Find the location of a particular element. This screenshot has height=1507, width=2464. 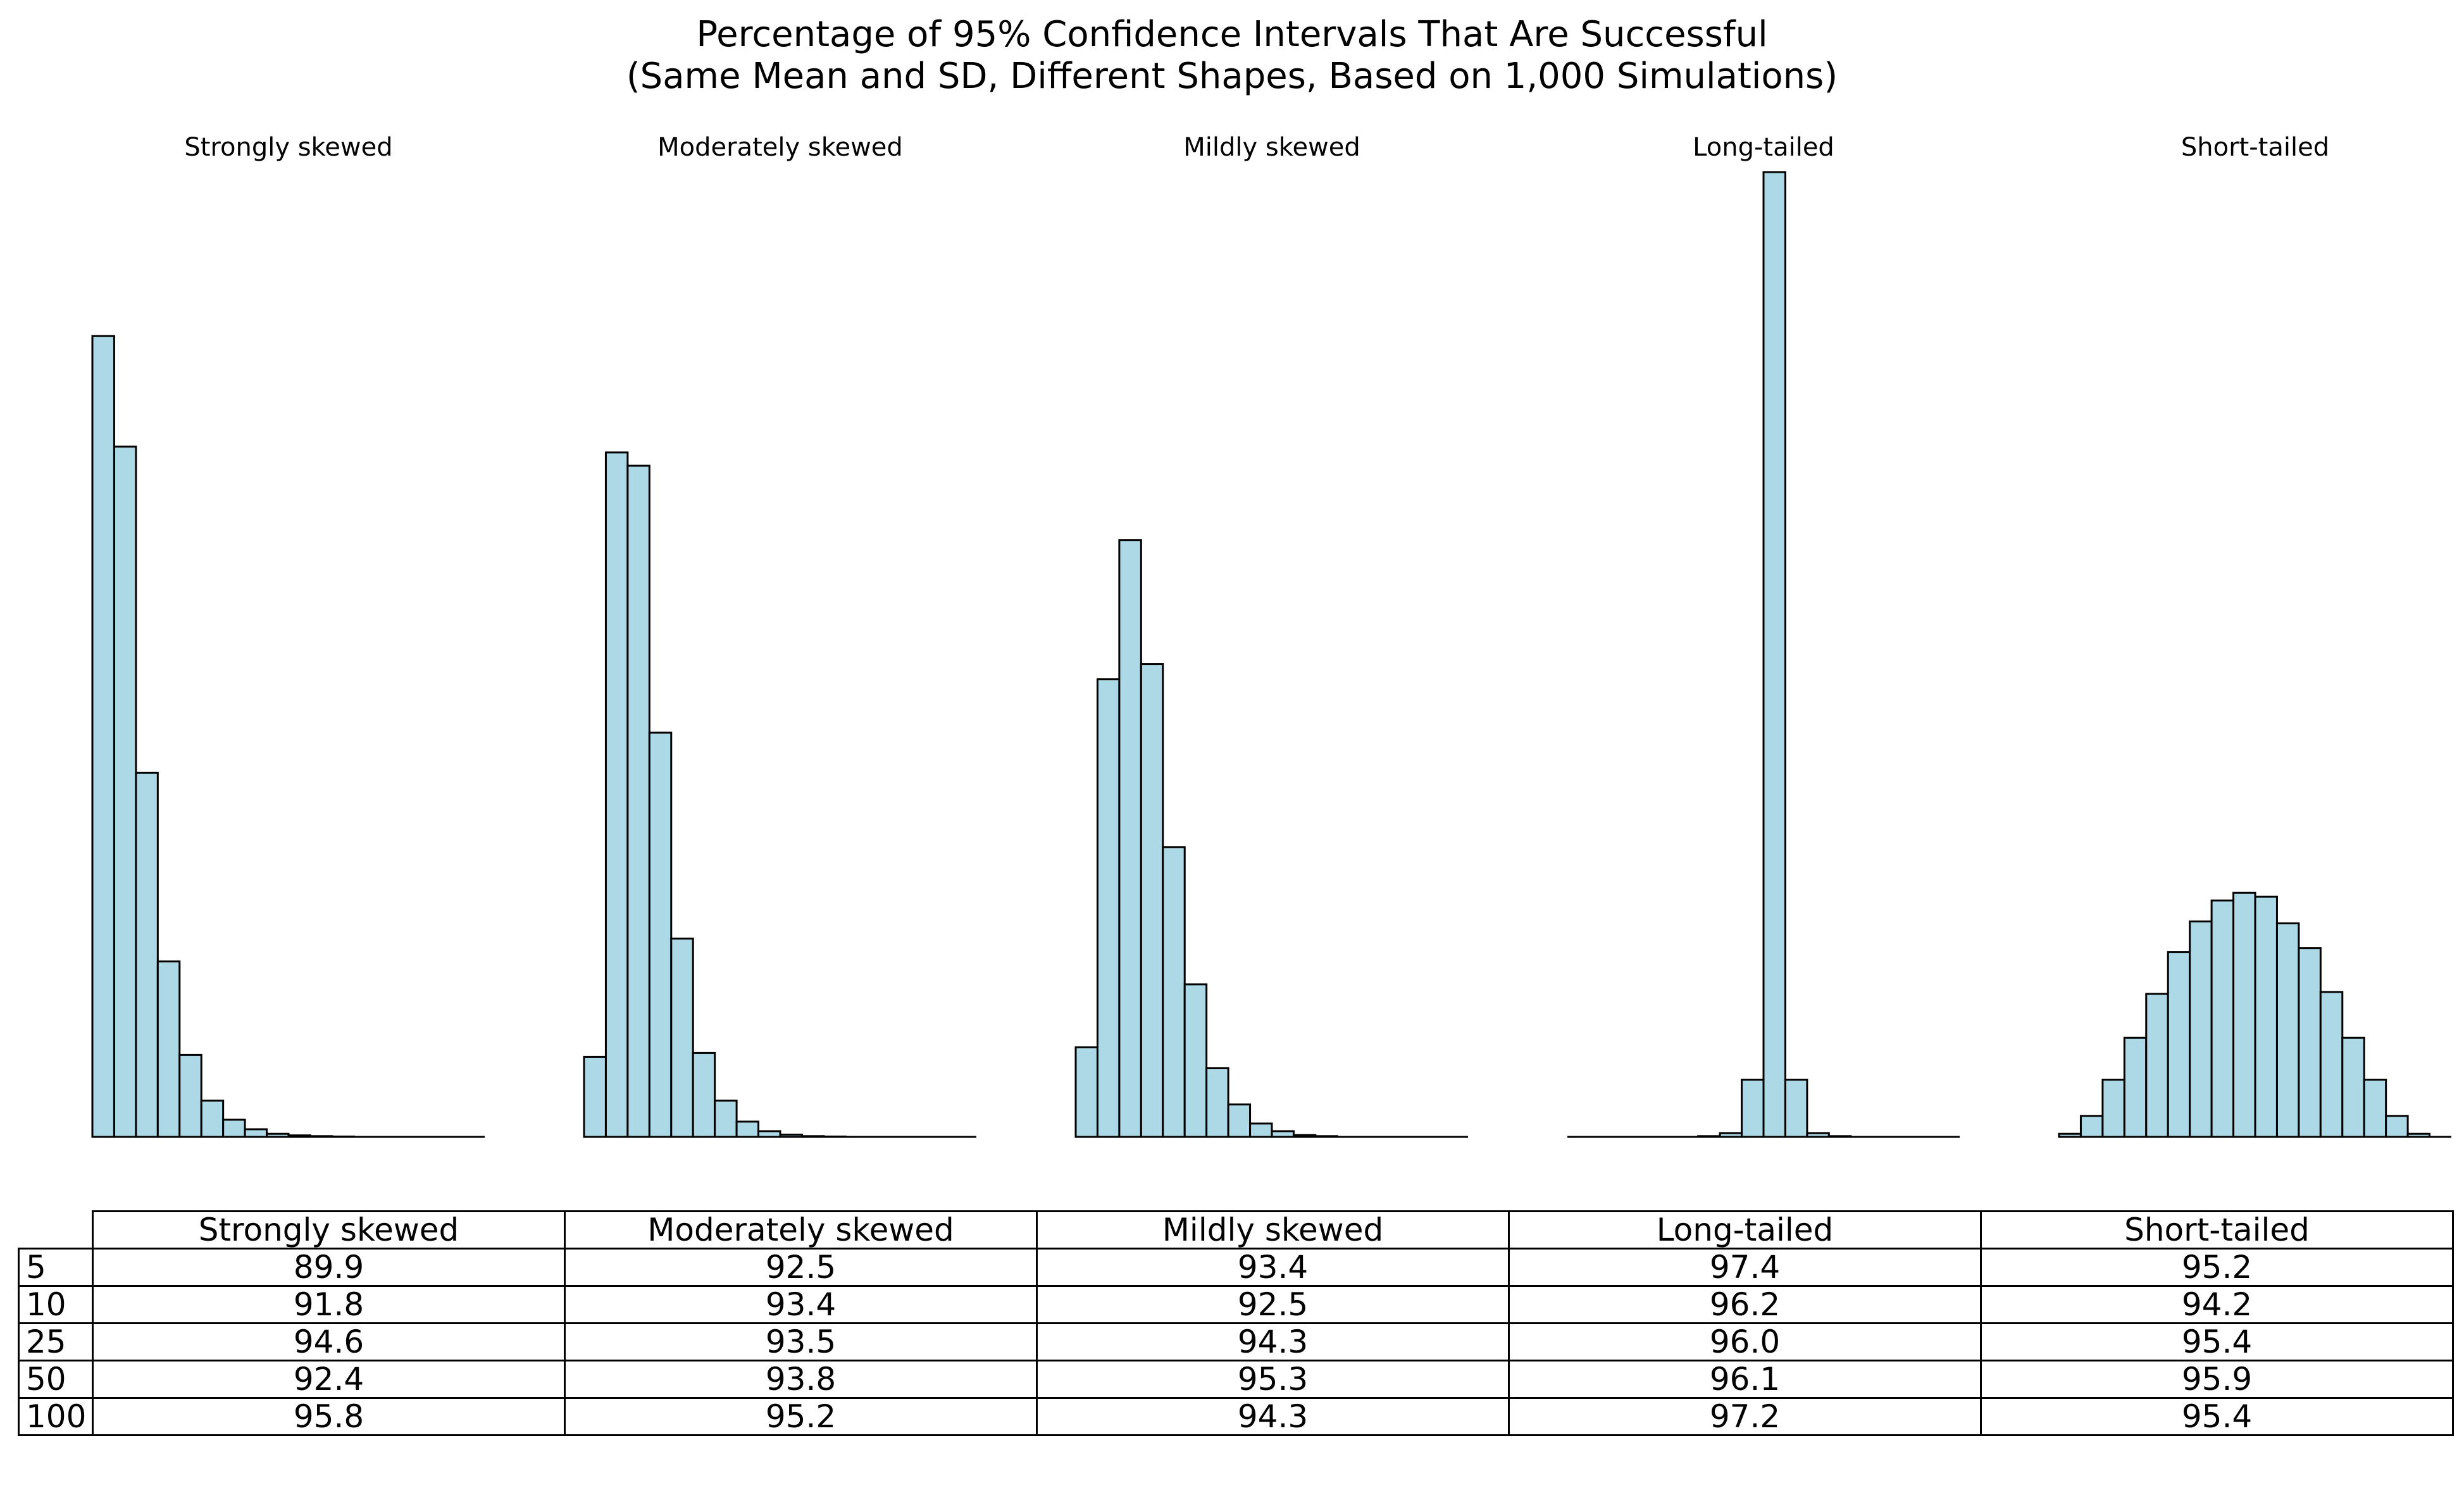

table-row: 5 89.9 92.5 93.4 97.4 95.2 is located at coordinates (1236, 1267).